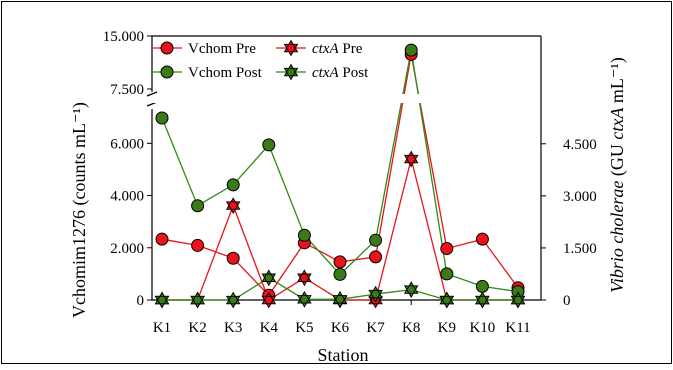 The height and width of the screenshot is (370, 673). Describe the element at coordinates (127, 197) in the screenshot. I see `y-left-tick-label: 4.000` at that location.